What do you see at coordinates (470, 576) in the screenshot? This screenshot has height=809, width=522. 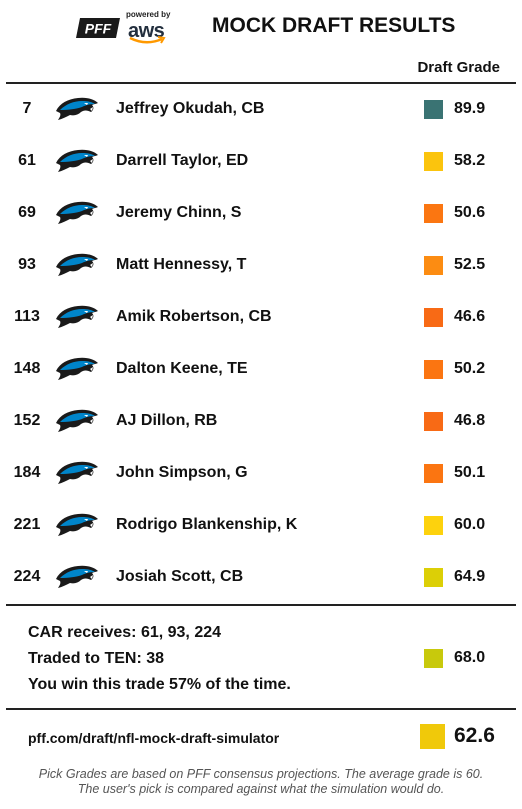 I see `pick-grade: 64.9` at bounding box center [470, 576].